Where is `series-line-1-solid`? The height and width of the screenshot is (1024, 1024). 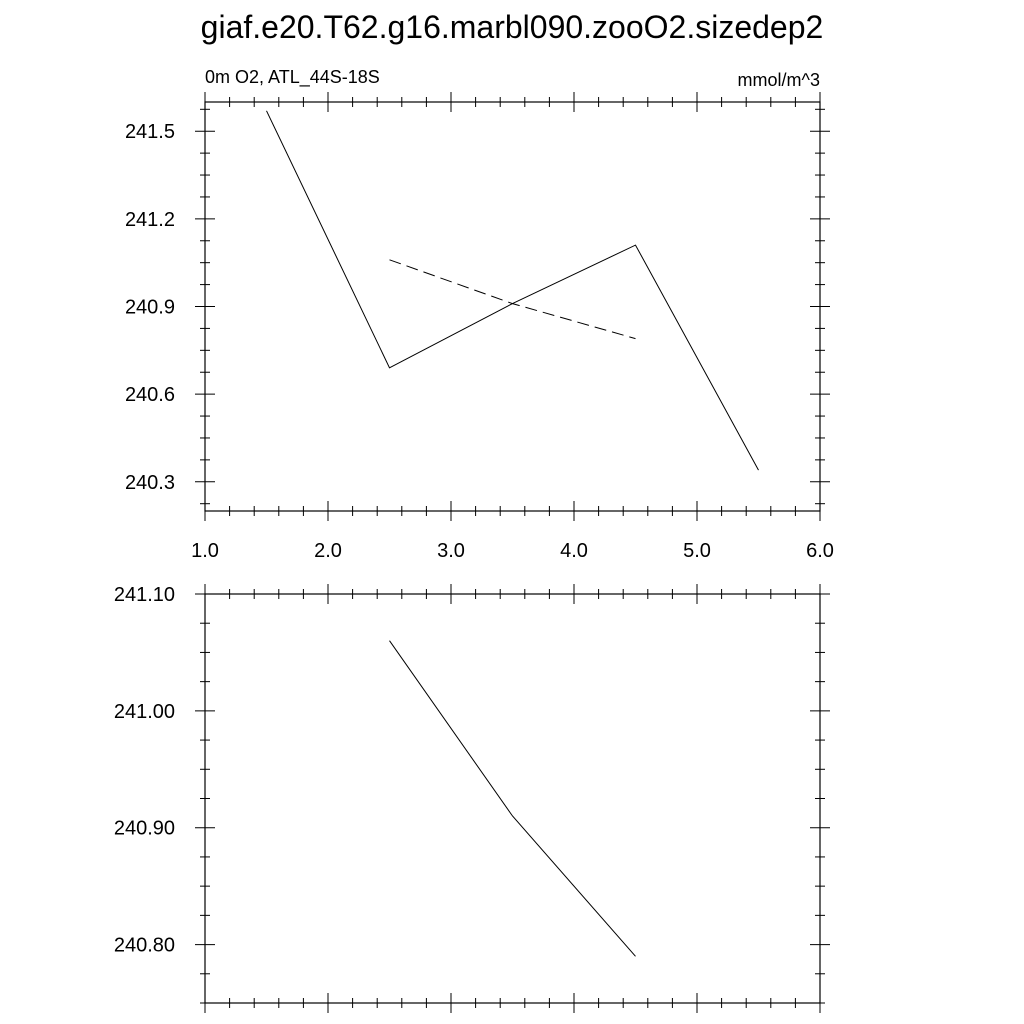
series-line-1-solid is located at coordinates (512, 798).